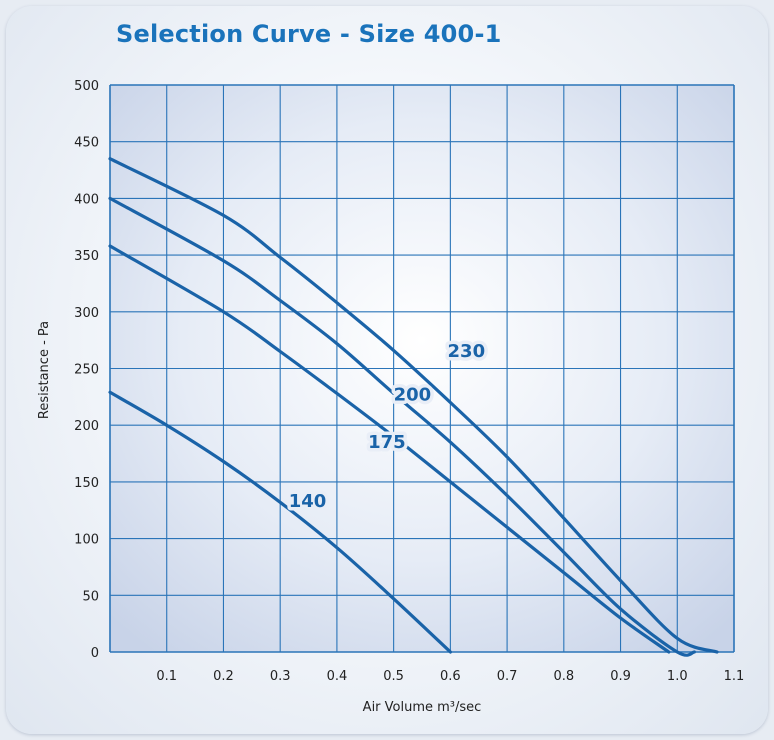 This screenshot has height=740, width=774. I want to click on x-tick-label: 0.6, so click(450, 676).